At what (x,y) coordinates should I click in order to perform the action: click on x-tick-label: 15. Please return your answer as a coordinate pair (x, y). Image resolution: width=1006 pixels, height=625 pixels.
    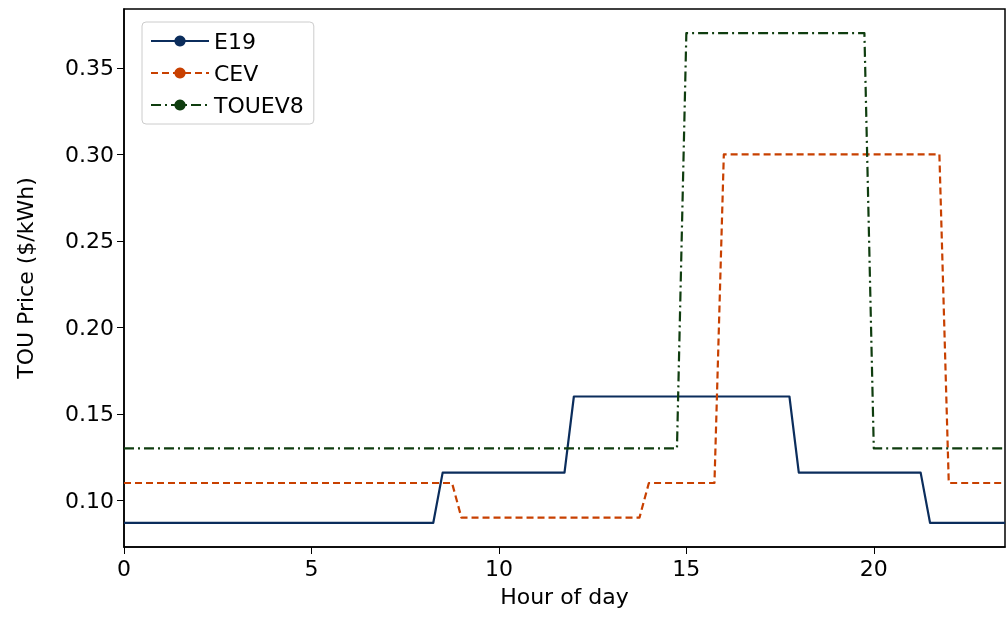
    Looking at the image, I should click on (686, 568).